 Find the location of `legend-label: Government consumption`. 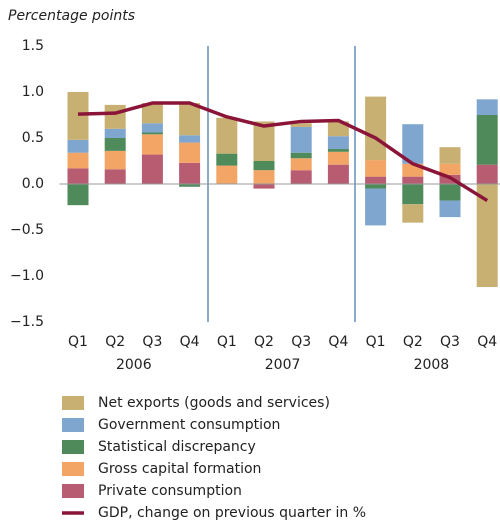

legend-label: Government consumption is located at coordinates (189, 425).